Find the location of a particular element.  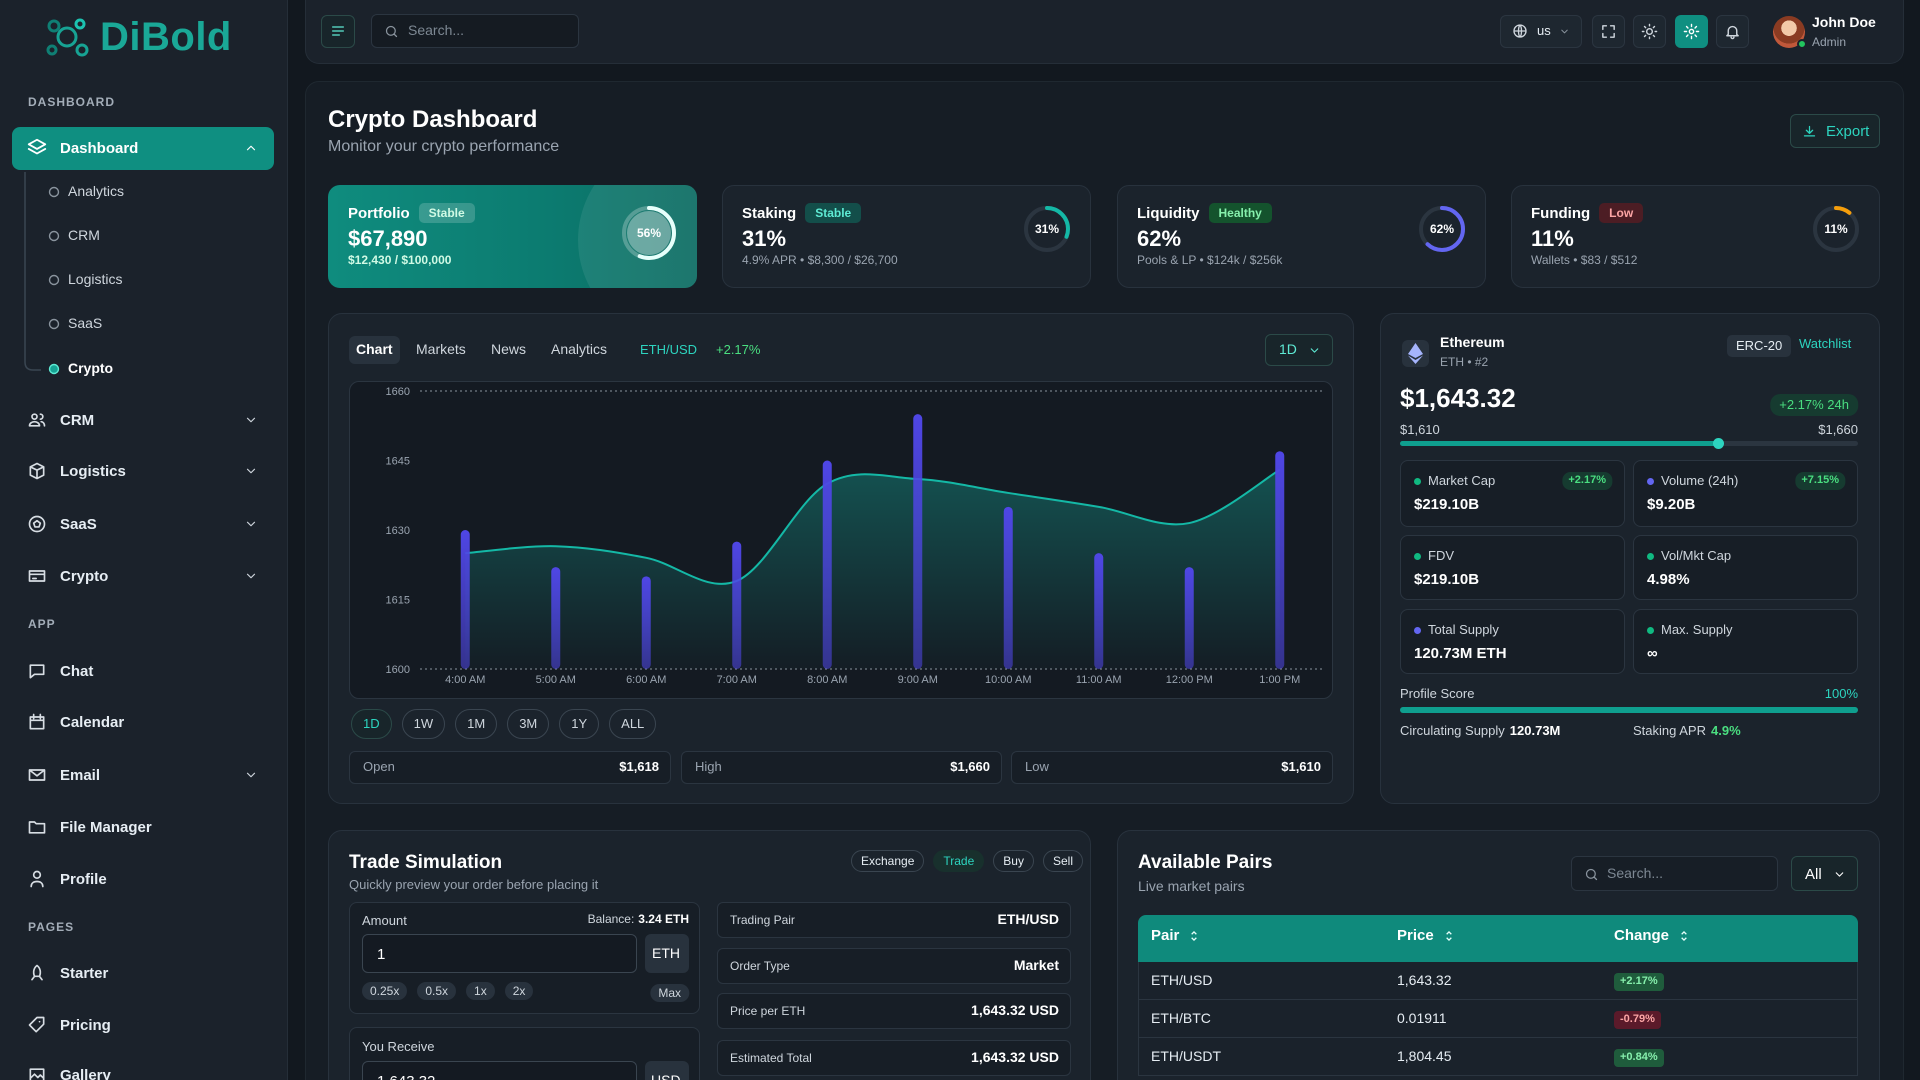

ring-label: 62% is located at coordinates (1442, 229).